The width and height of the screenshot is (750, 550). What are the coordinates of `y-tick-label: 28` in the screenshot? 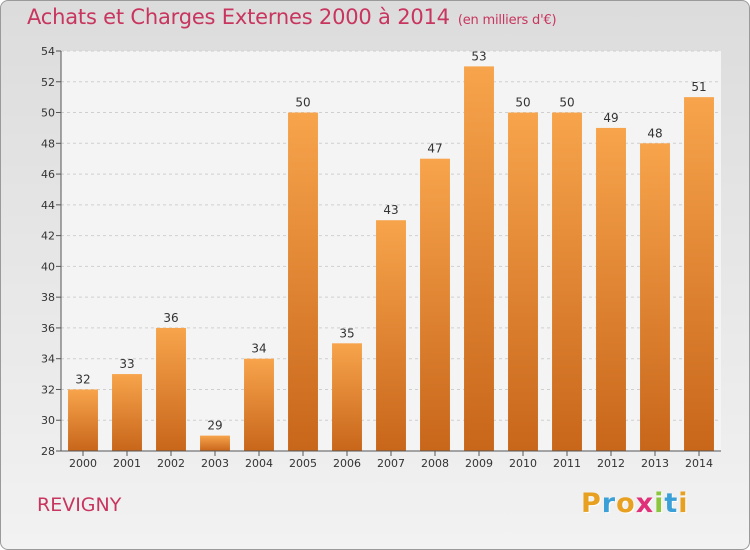 It's located at (48, 451).